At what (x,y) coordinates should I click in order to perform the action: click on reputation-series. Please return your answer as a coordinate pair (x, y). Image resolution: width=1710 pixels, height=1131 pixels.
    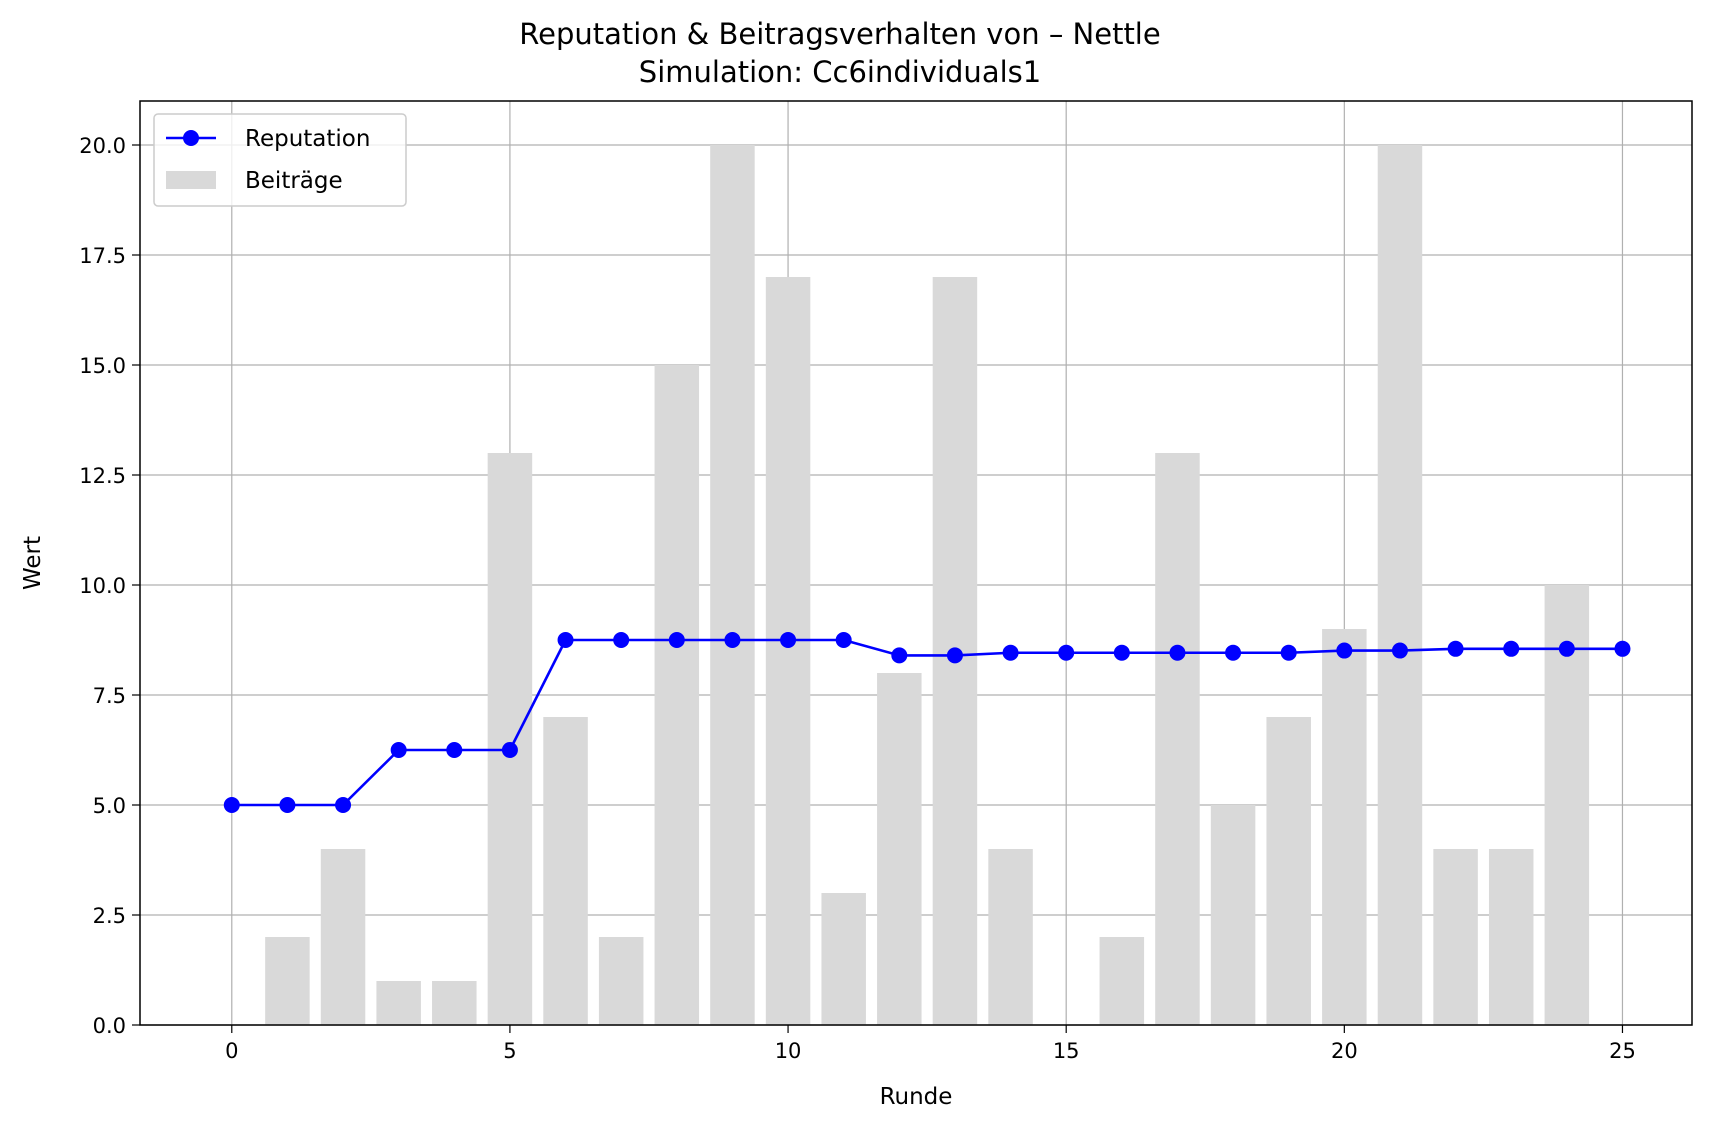
    Looking at the image, I should click on (927, 722).